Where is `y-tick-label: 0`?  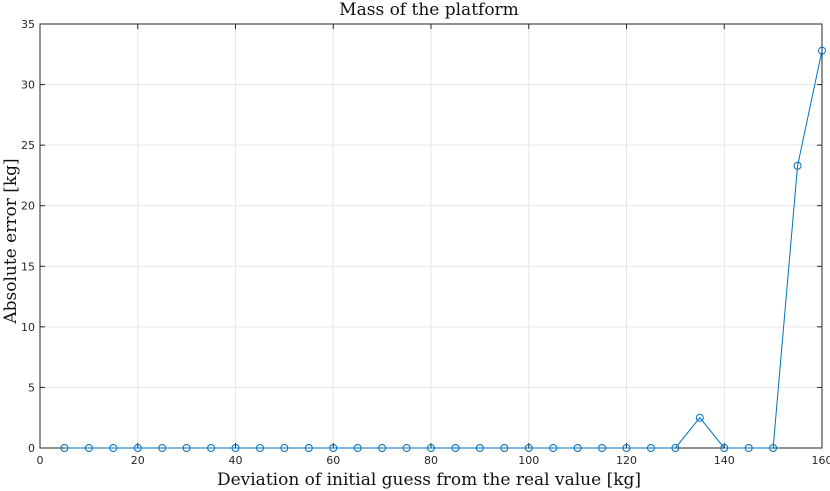 y-tick-label: 0 is located at coordinates (31, 448).